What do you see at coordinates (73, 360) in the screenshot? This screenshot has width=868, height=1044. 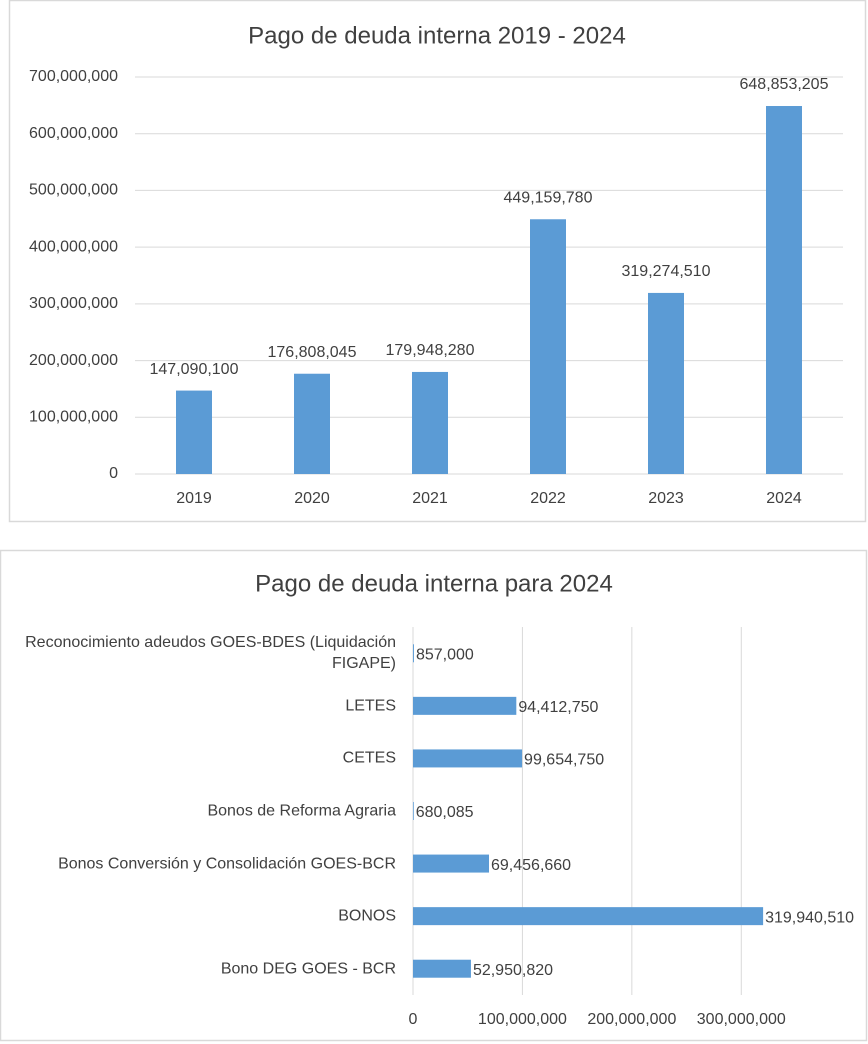 I see `y-tick-label: 200,000,000` at bounding box center [73, 360].